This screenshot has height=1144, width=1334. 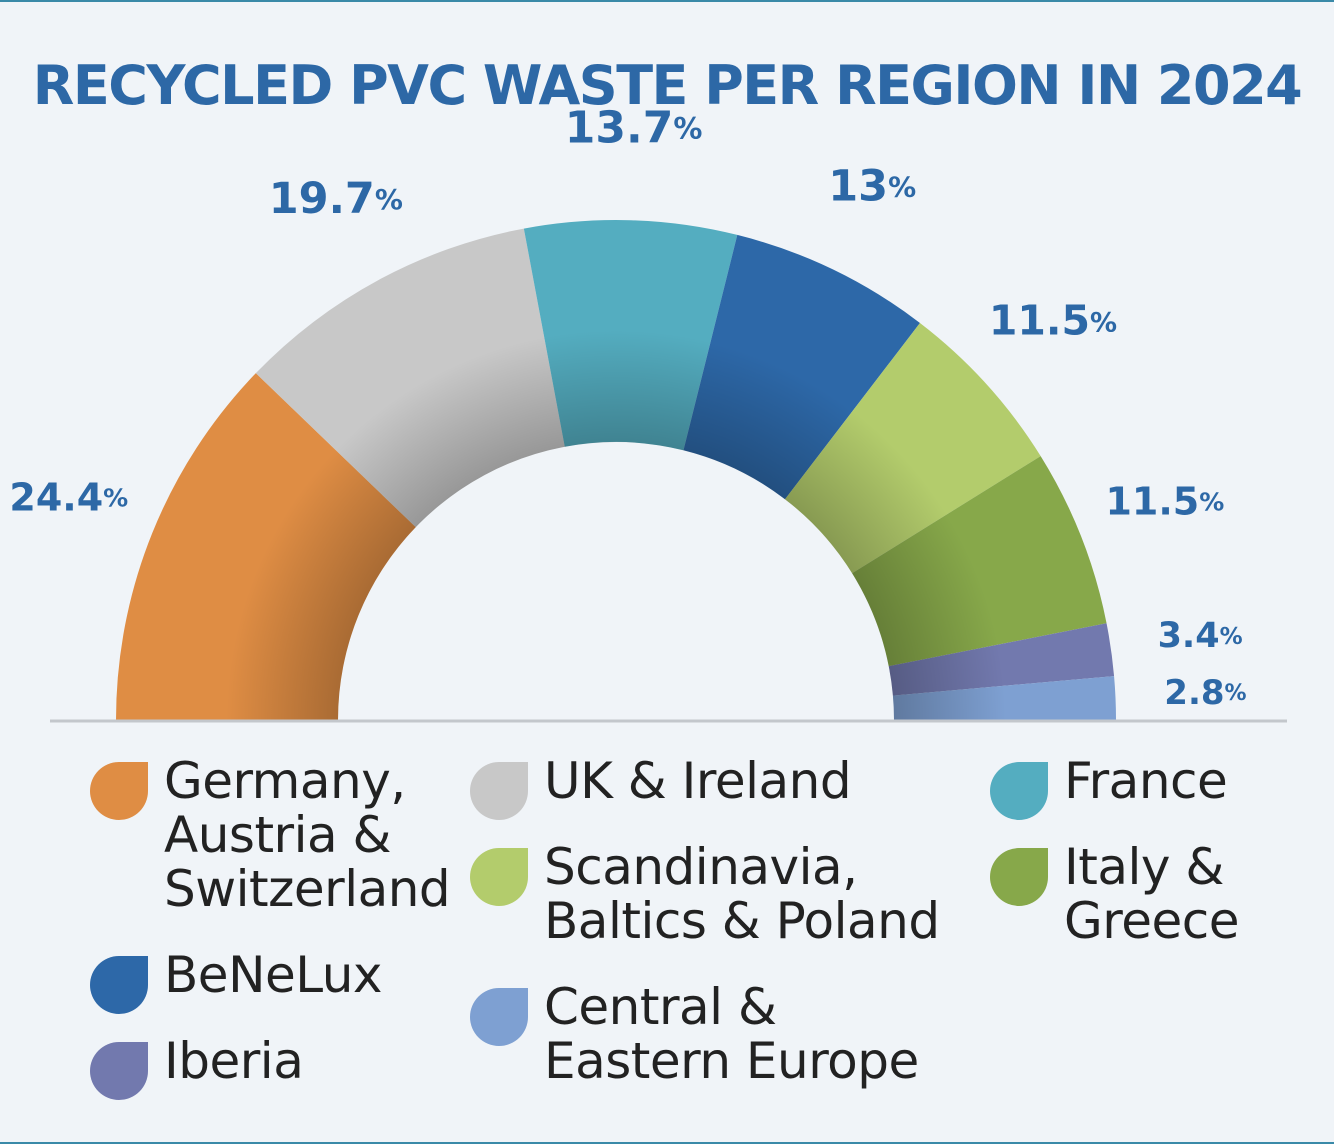 I want to click on legend-item-iberia: Iberia, so click(x=197, y=1066).